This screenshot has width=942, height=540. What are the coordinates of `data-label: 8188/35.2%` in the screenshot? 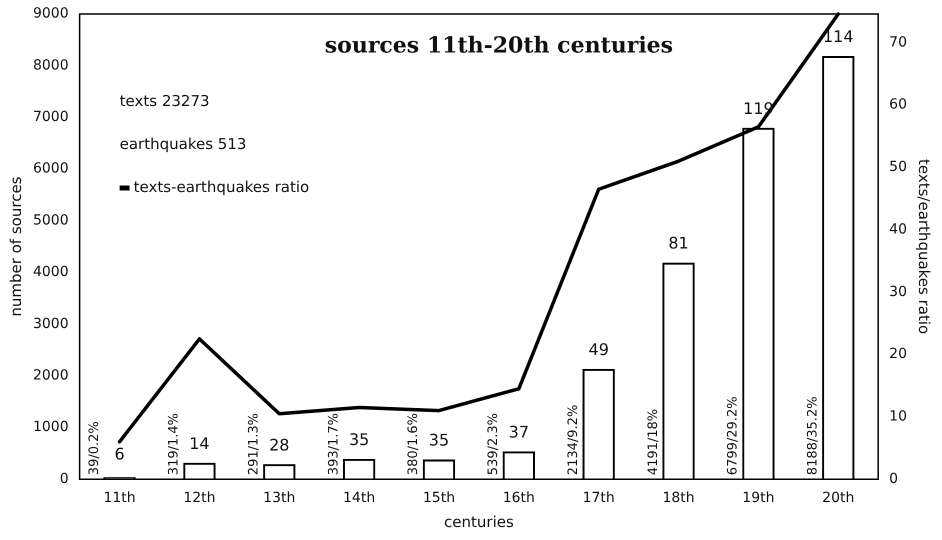 It's located at (812, 436).